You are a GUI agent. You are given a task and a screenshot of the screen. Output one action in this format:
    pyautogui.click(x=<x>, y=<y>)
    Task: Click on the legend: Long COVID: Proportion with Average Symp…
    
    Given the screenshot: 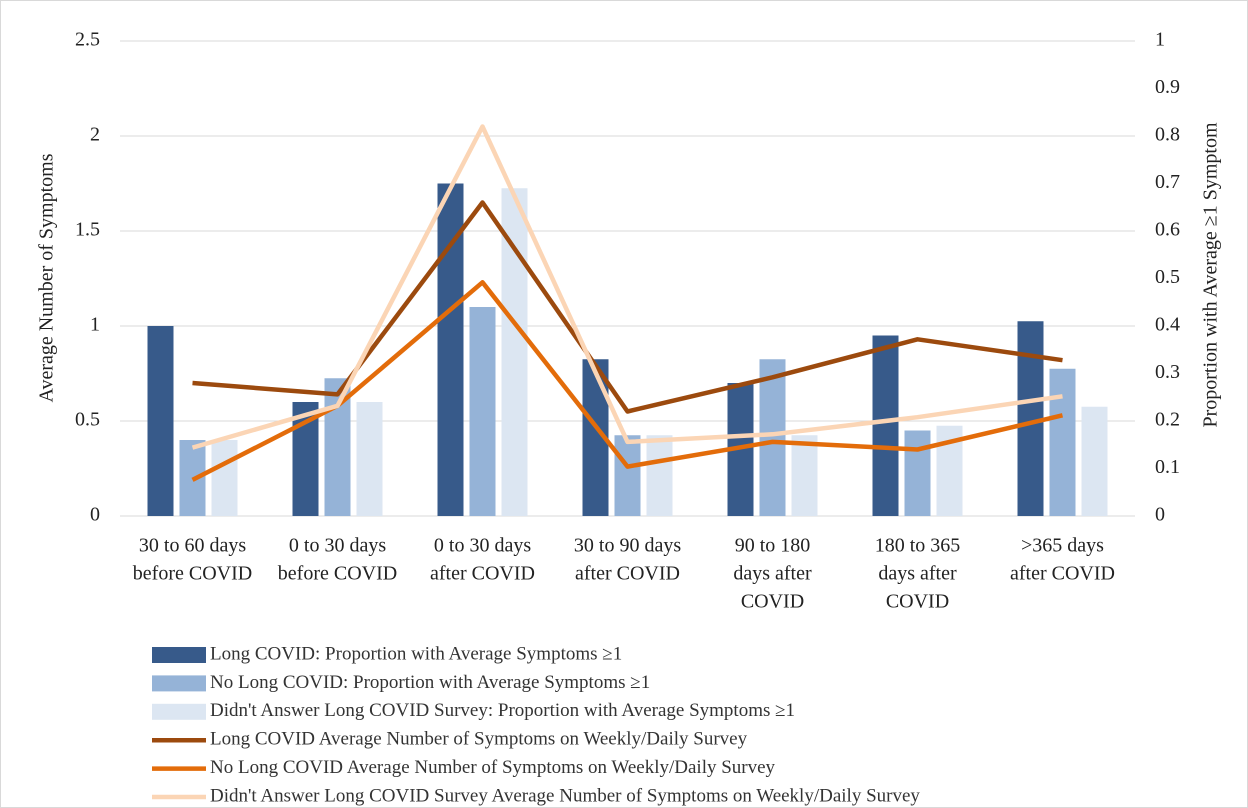 What is the action you would take?
    pyautogui.click(x=536, y=724)
    